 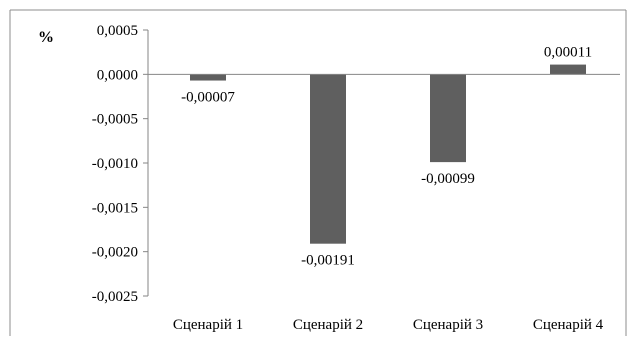 I want to click on x-category-label: Сценарій 3, so click(x=448, y=325).